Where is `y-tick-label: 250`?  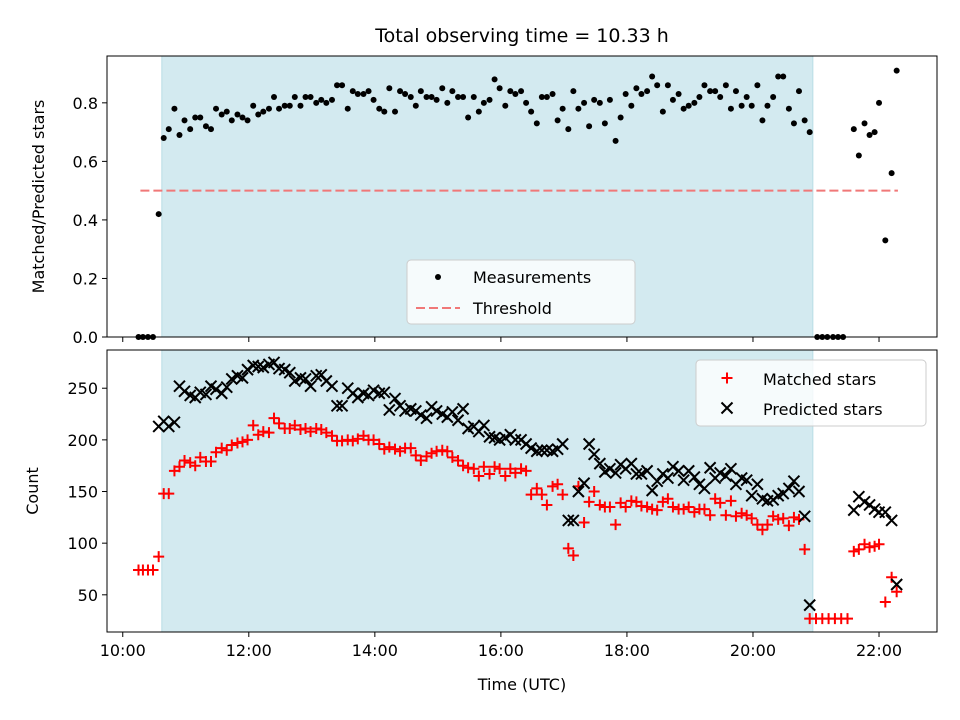 y-tick-label: 250 is located at coordinates (82, 388).